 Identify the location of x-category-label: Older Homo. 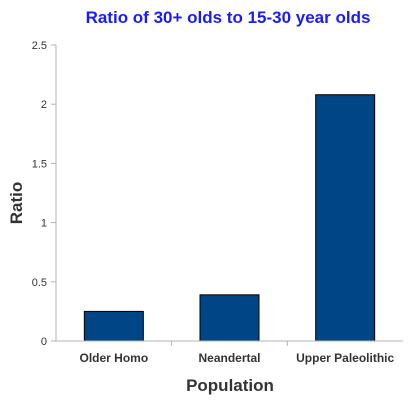
(113, 358).